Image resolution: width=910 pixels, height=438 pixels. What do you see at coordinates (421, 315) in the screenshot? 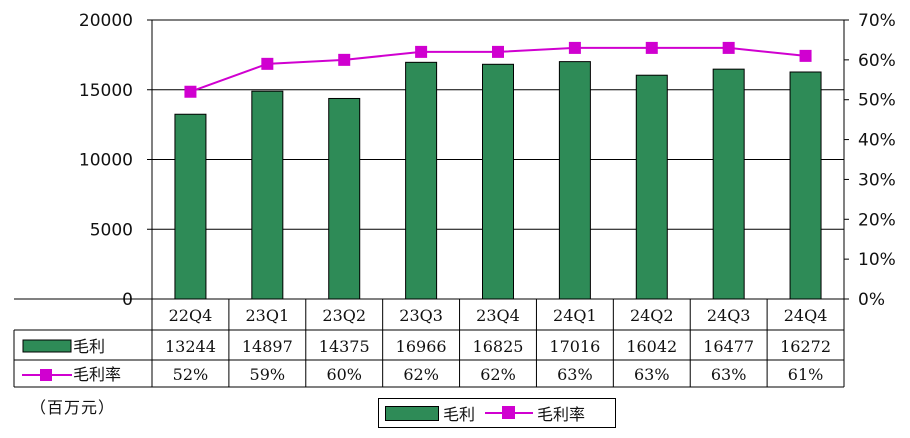
I see `x-tick-label: 23Q3` at bounding box center [421, 315].